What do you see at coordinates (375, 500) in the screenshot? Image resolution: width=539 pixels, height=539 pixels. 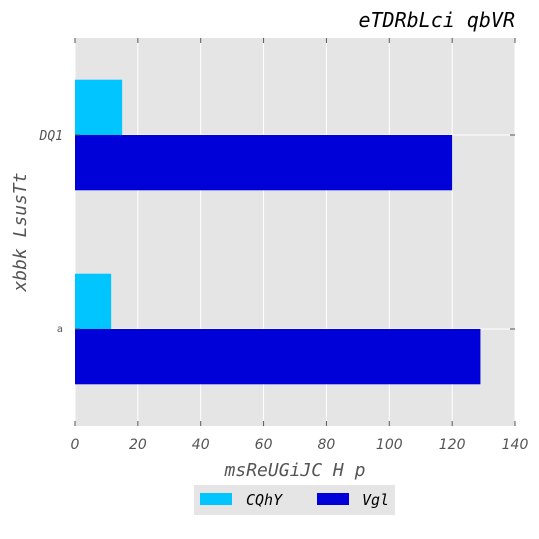 I see `legend-label-Vgl: Vgl` at bounding box center [375, 500].